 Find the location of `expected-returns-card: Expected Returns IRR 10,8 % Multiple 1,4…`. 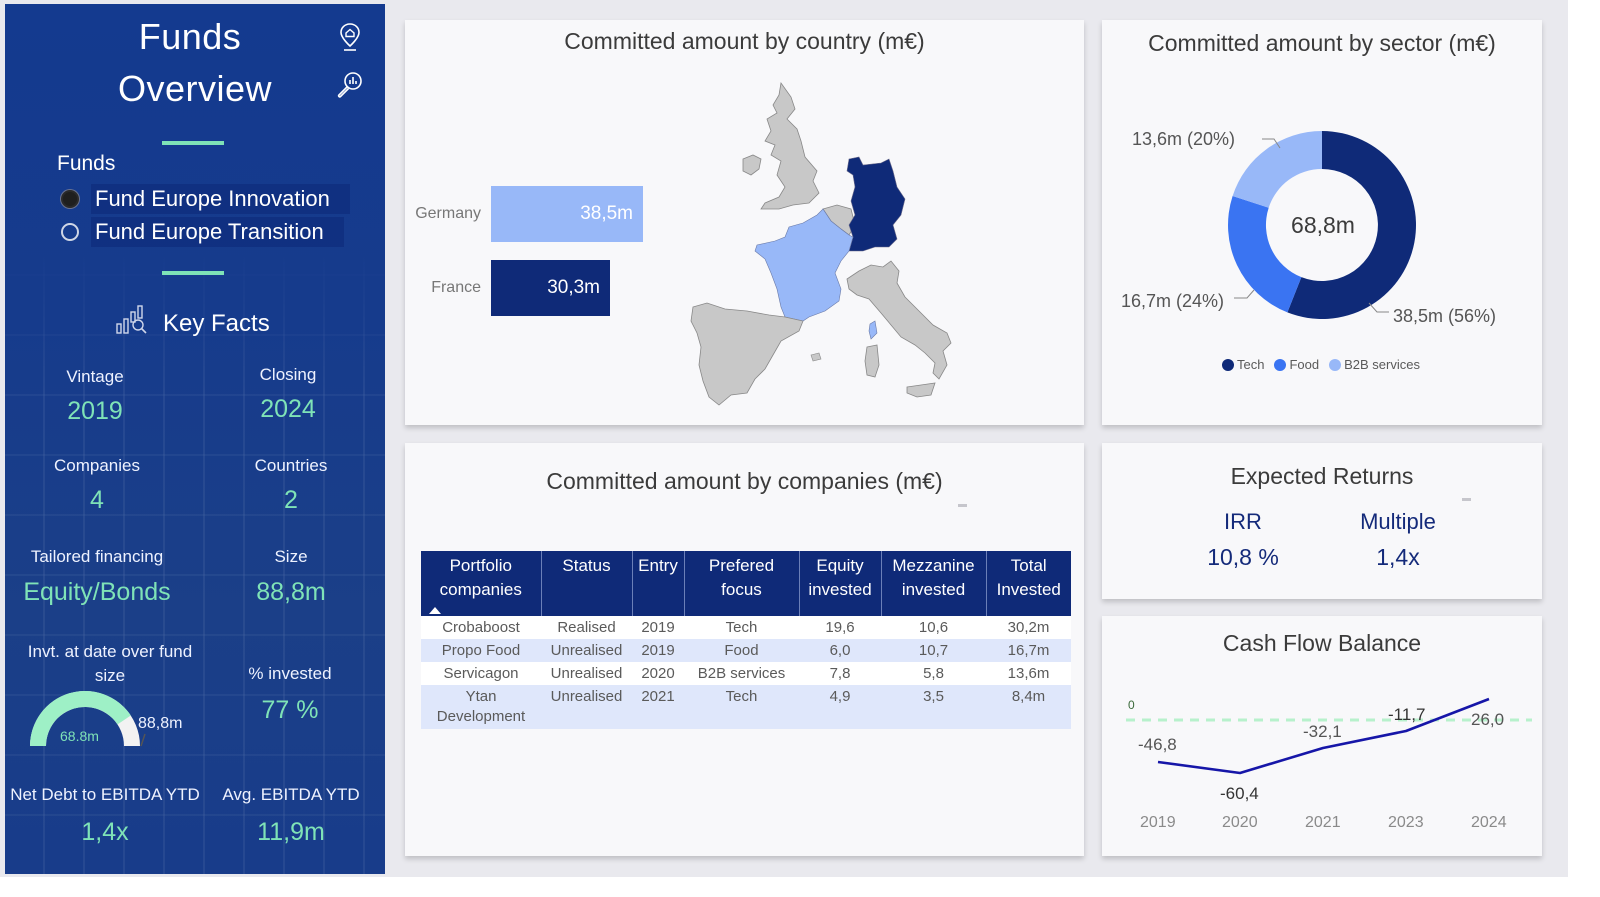

expected-returns-card: Expected Returns IRR 10,8 % Multiple 1,4… is located at coordinates (1322, 521).